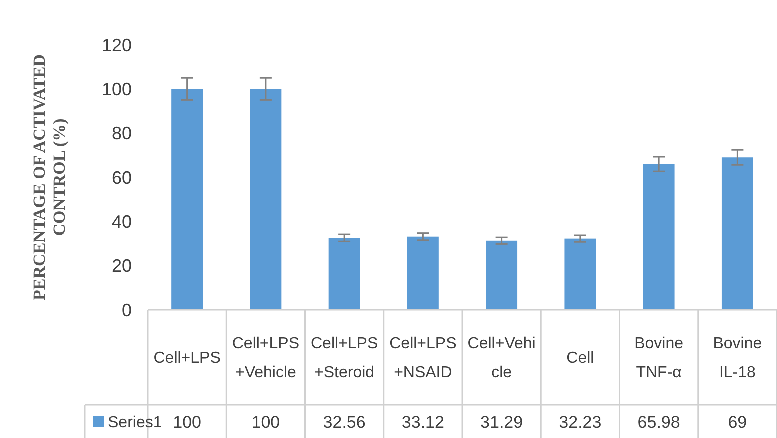  What do you see at coordinates (659, 422) in the screenshot?
I see `data-label: 65.98` at bounding box center [659, 422].